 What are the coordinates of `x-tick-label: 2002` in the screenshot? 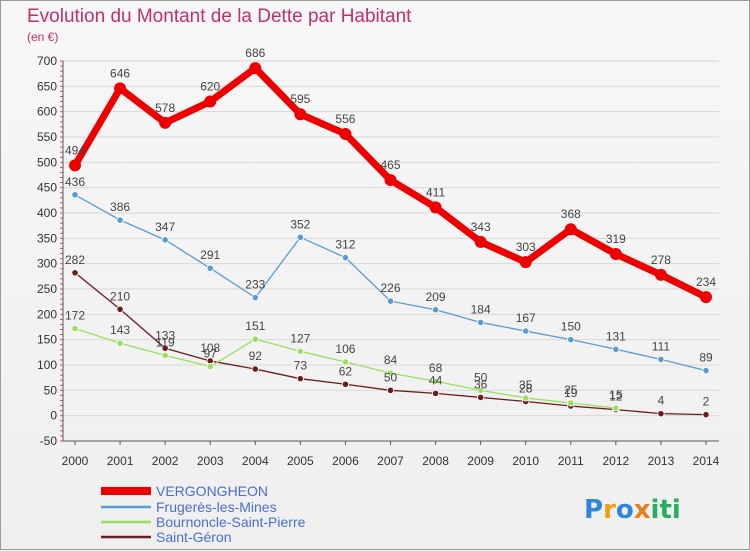 It's located at (165, 461).